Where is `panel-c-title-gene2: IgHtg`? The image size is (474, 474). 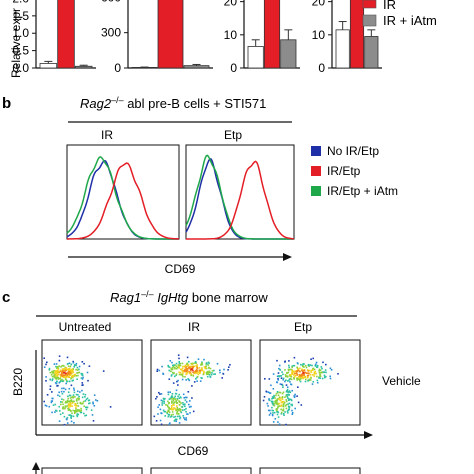
panel-c-title-gene2: IgHtg is located at coordinates (171, 297).